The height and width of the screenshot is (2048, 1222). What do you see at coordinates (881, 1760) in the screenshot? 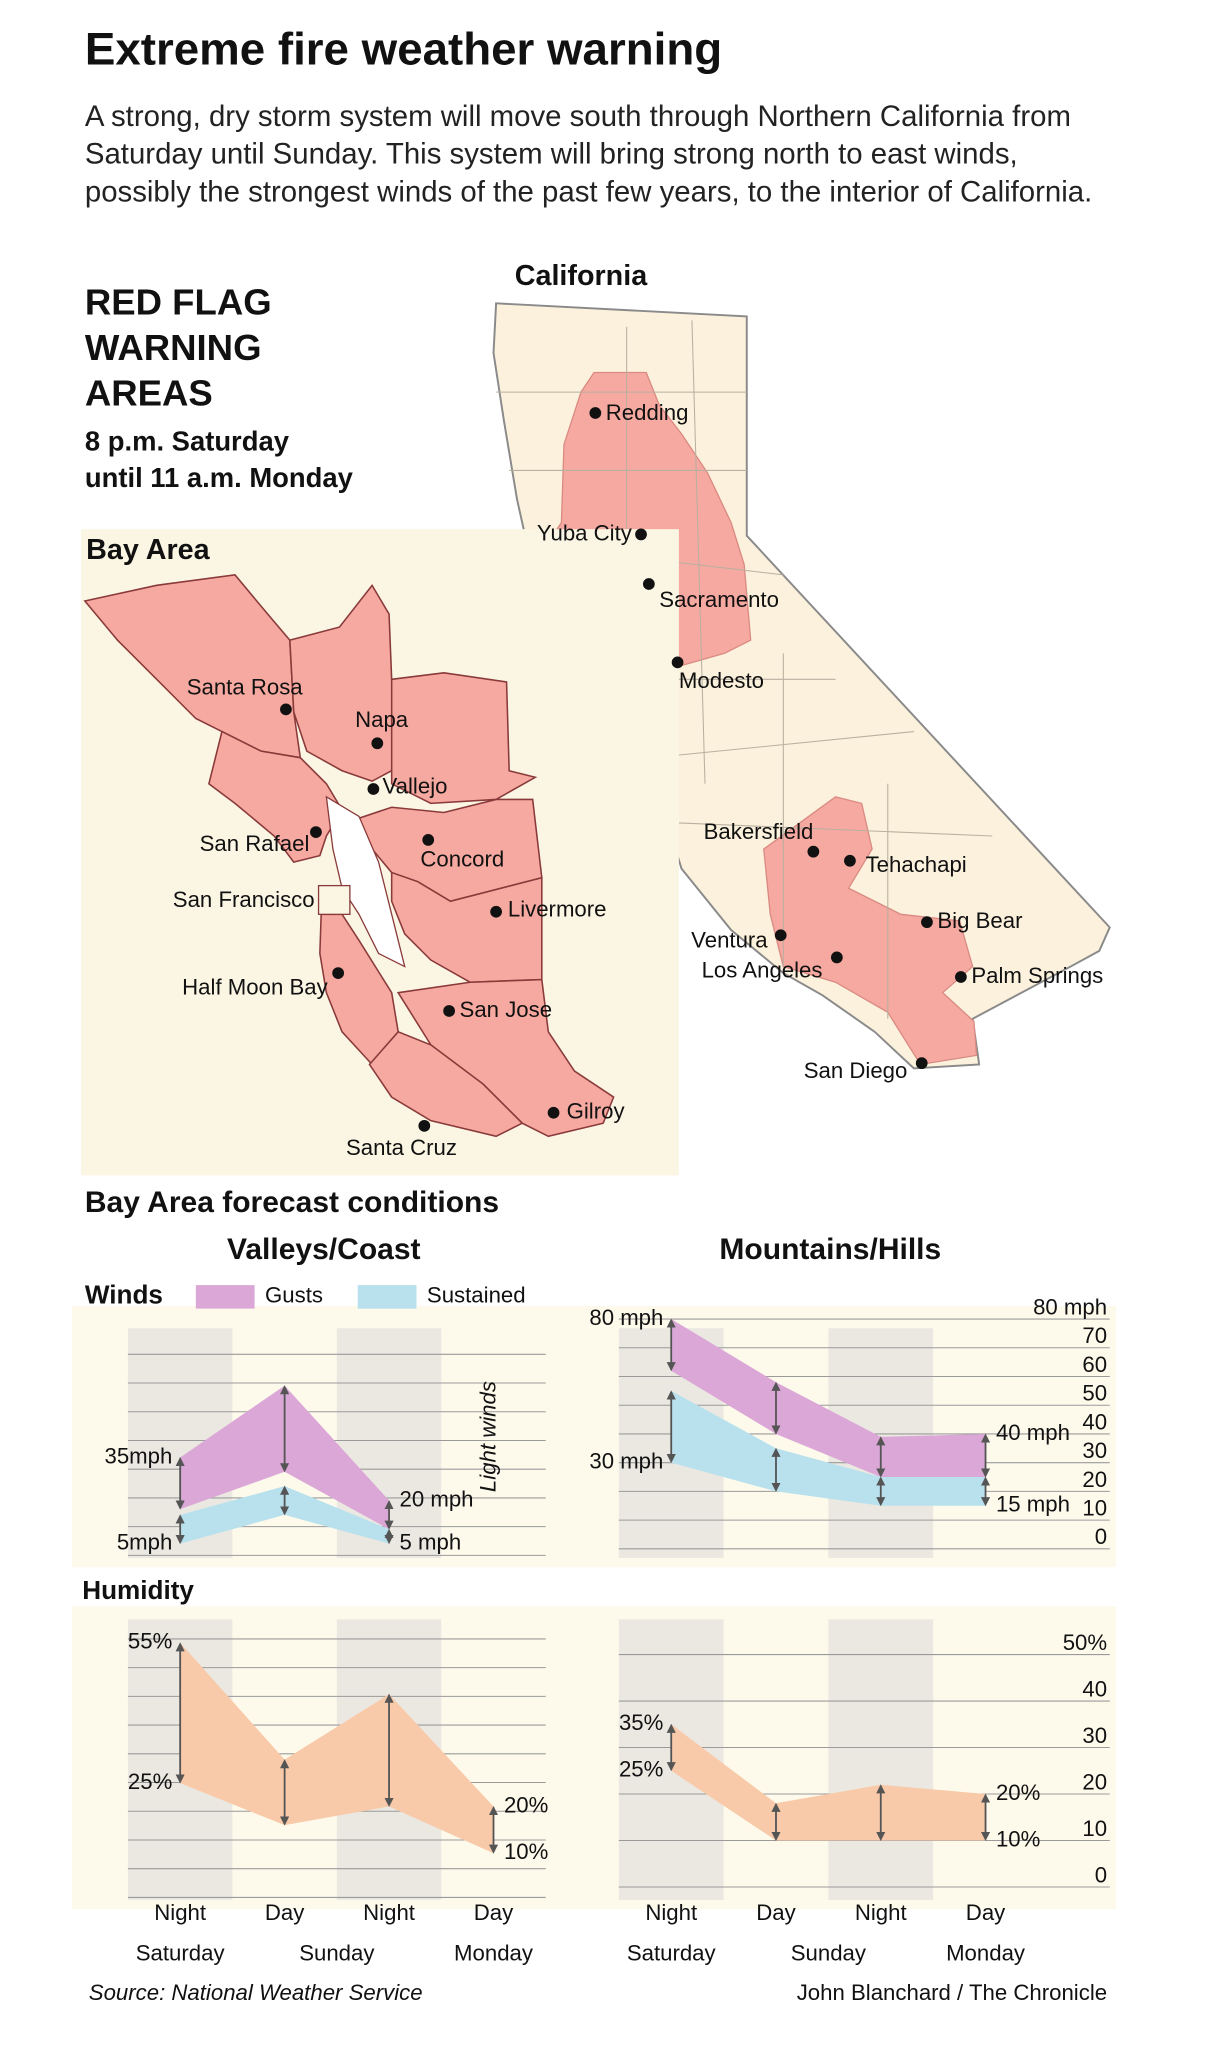
I see `night-column` at bounding box center [881, 1760].